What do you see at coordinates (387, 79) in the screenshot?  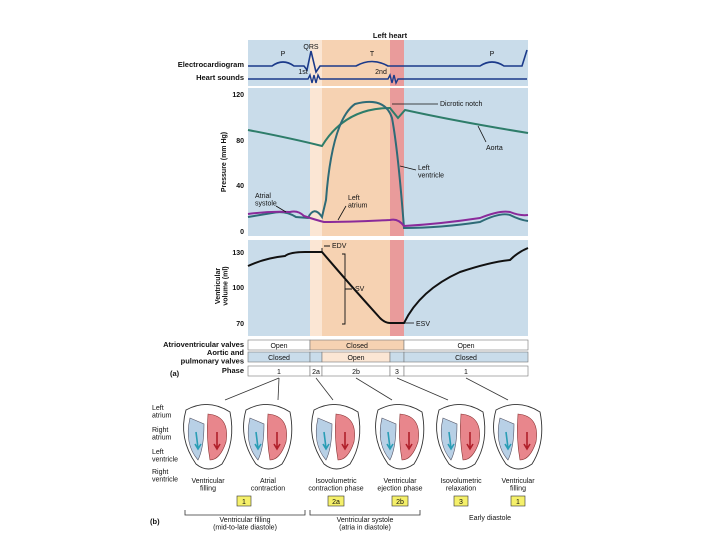 I see `heart-sounds-trace` at bounding box center [387, 79].